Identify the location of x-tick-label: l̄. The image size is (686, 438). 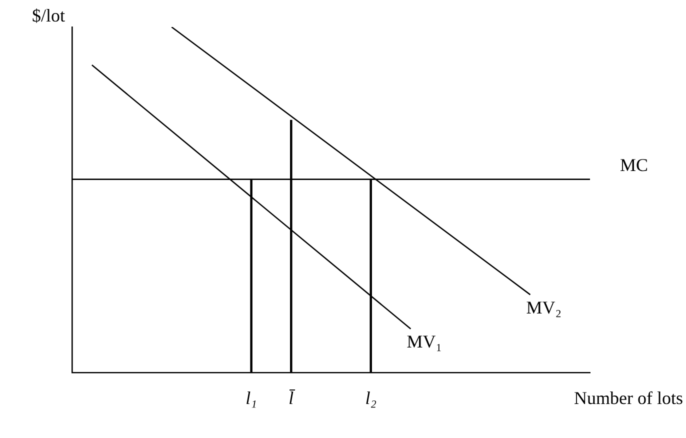
(292, 398).